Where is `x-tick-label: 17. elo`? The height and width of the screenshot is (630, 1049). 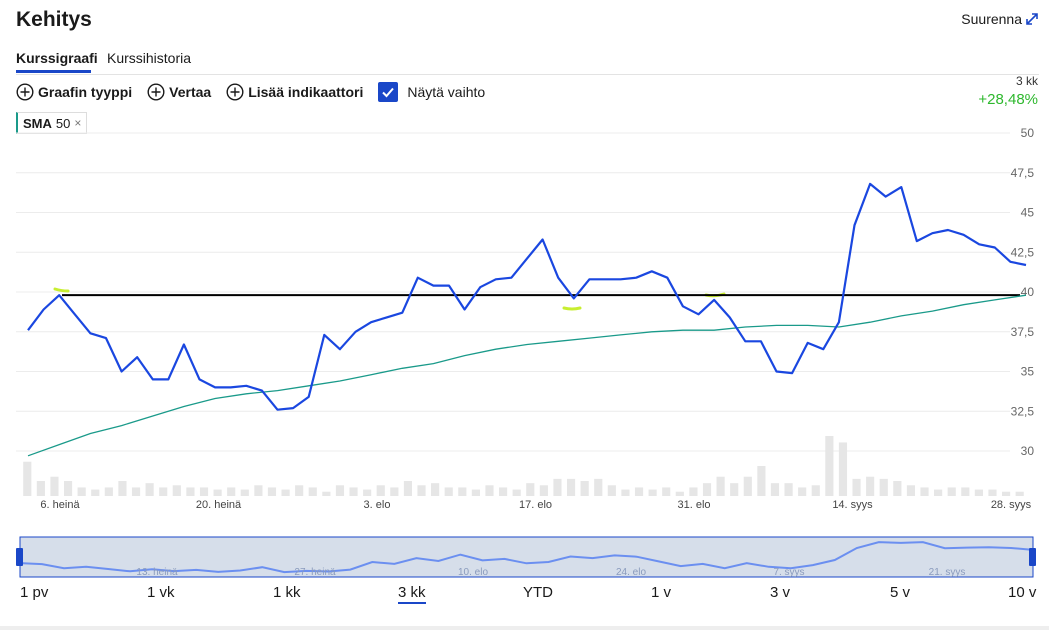 x-tick-label: 17. elo is located at coordinates (535, 505).